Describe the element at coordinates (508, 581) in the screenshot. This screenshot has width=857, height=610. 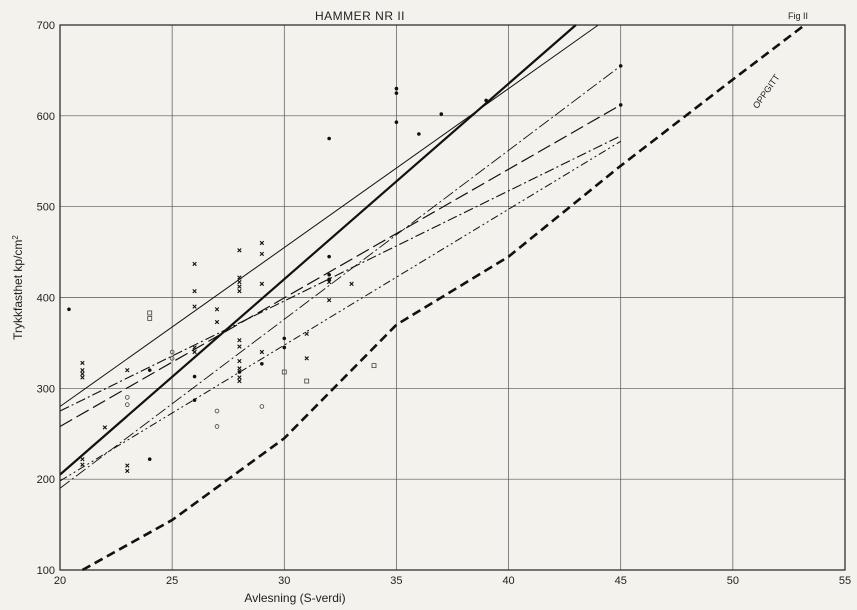
I see `x-tick-label: 40` at that location.